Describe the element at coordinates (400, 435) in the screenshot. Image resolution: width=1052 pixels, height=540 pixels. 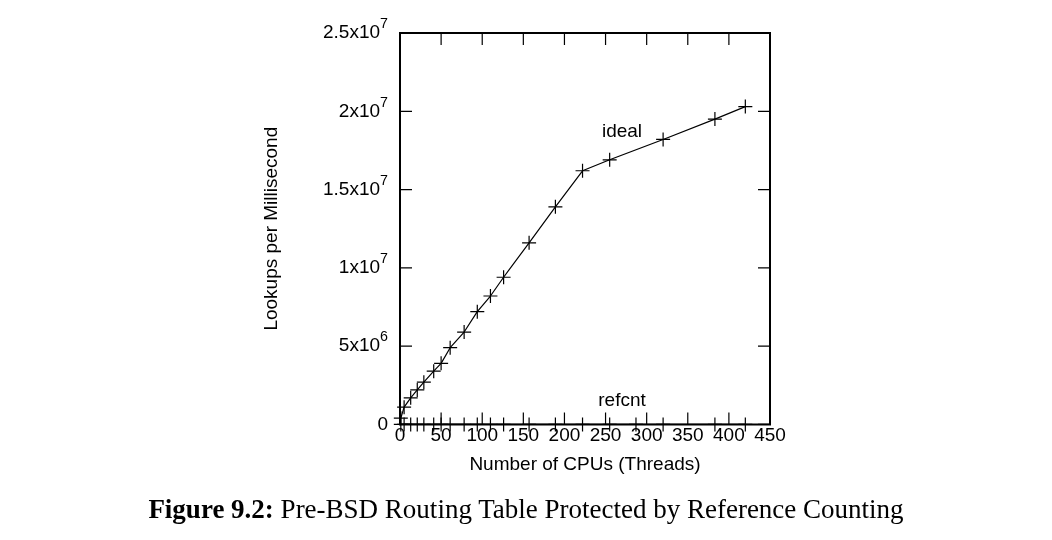
I see `x-tick-label: 0` at that location.